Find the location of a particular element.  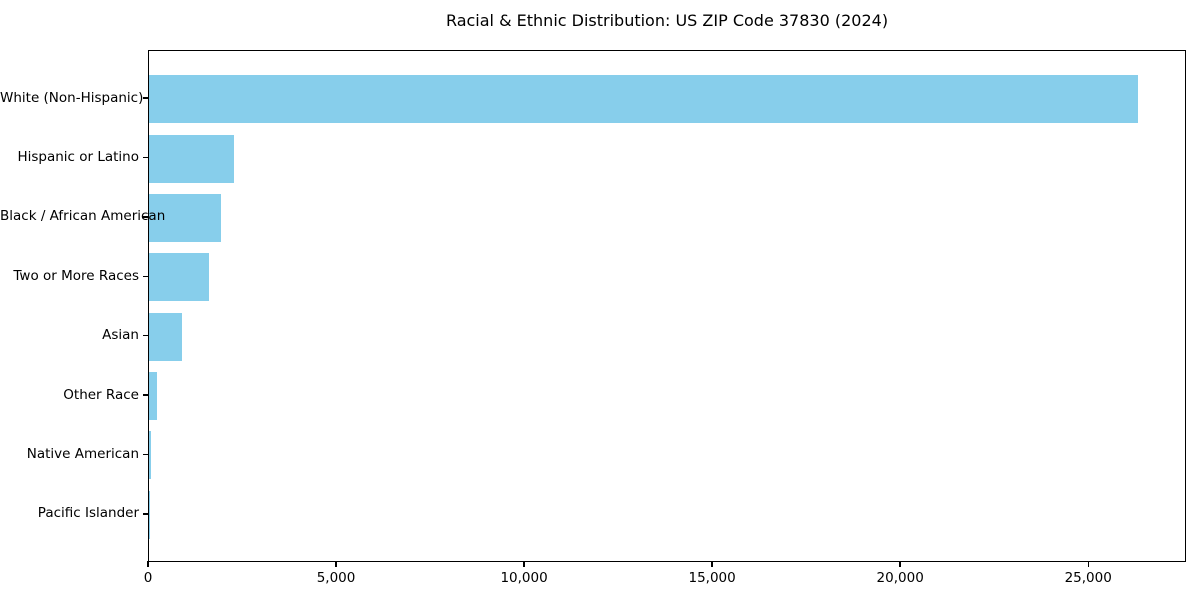

bar-other-race is located at coordinates (153, 396).